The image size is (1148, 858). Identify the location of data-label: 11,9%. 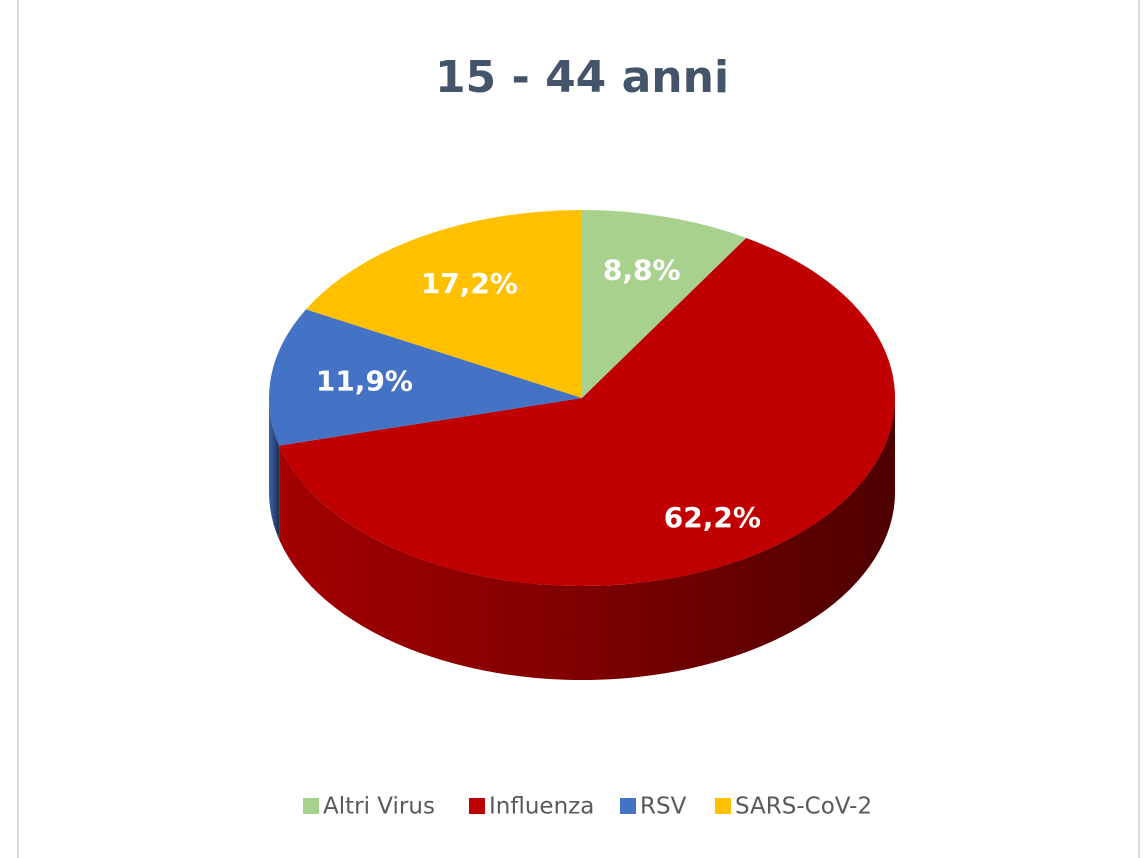
(364, 381).